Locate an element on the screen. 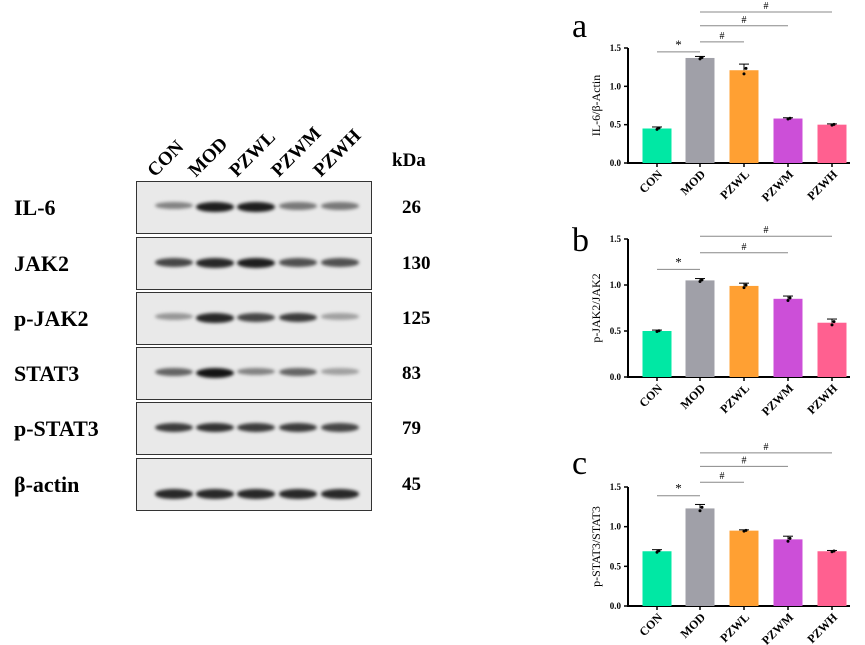 This screenshot has width=865, height=645. protein-label: IL-6 is located at coordinates (35, 207).